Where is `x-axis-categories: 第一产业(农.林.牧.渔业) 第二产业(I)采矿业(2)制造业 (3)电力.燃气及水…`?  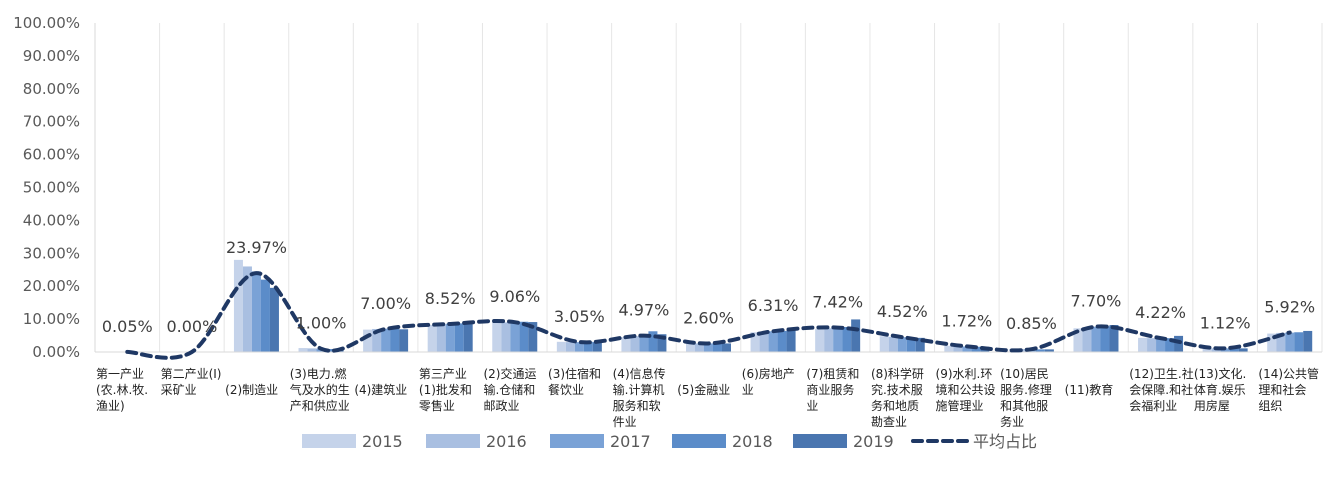
x-axis-categories: 第一产业(农.林.牧.渔业) 第二产业(I)采矿业(2)制造业 (3)电力.燃气及水… is located at coordinates (707, 397).